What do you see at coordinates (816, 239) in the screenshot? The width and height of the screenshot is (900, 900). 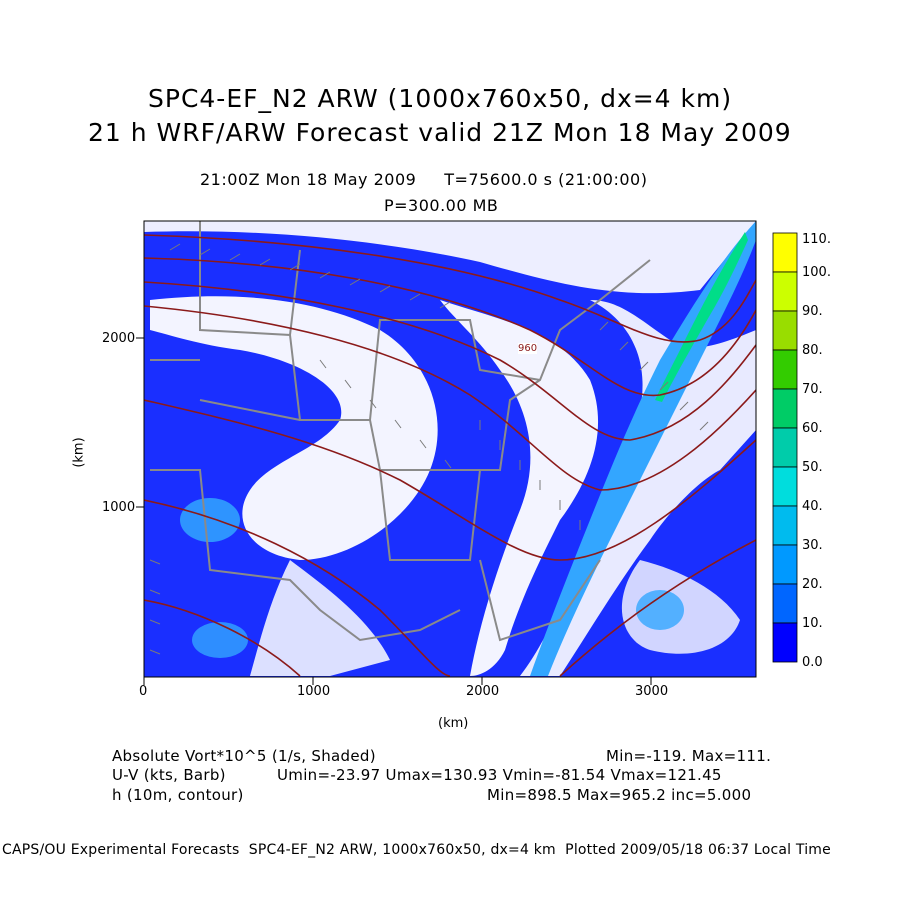 I see `colorbar-label-110: 110.` at bounding box center [816, 239].